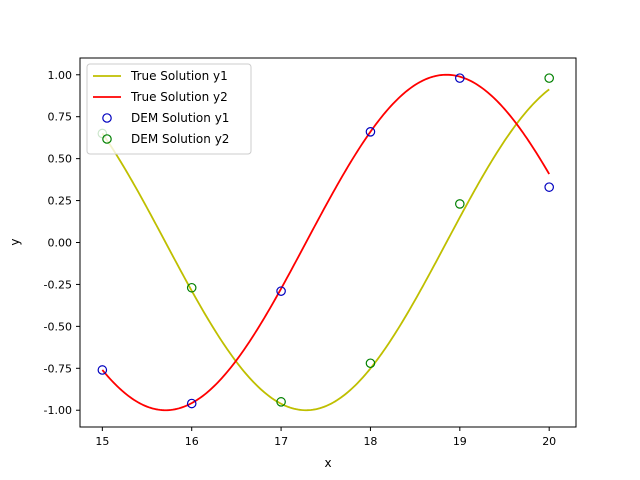 The width and height of the screenshot is (640, 480). What do you see at coordinates (58, 284) in the screenshot?
I see `y-tick-label: -0.25` at bounding box center [58, 284].